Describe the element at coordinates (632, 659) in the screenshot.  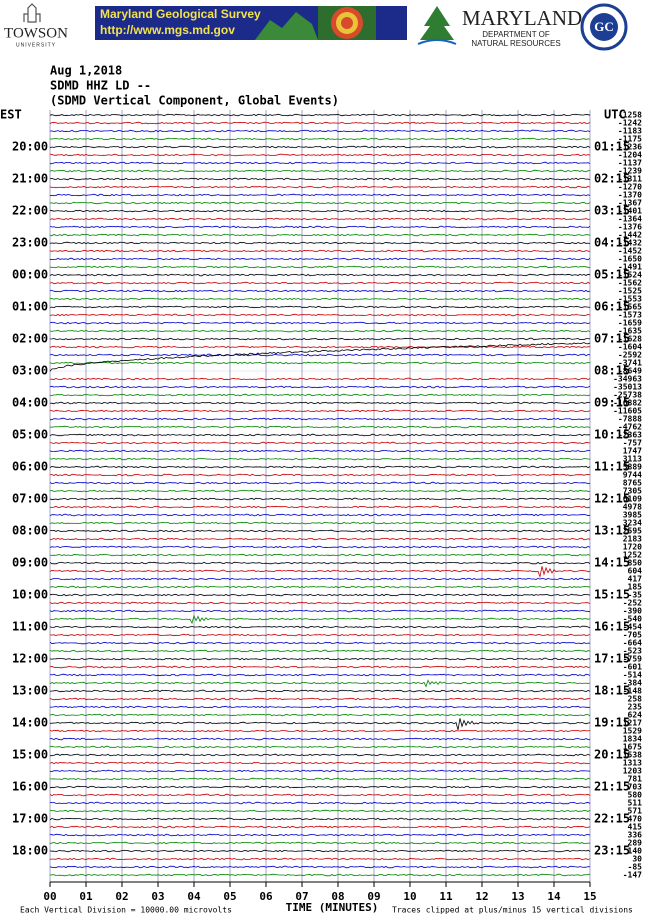
I see `trace-offset: -759` at that location.